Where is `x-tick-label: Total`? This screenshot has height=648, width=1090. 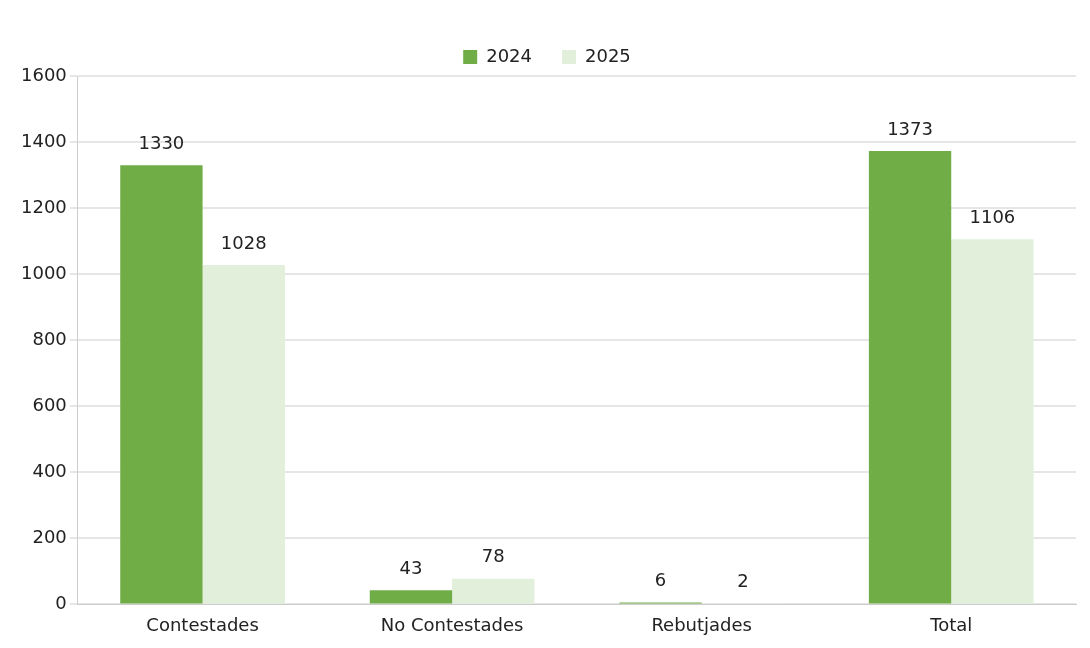 x-tick-label: Total is located at coordinates (951, 624).